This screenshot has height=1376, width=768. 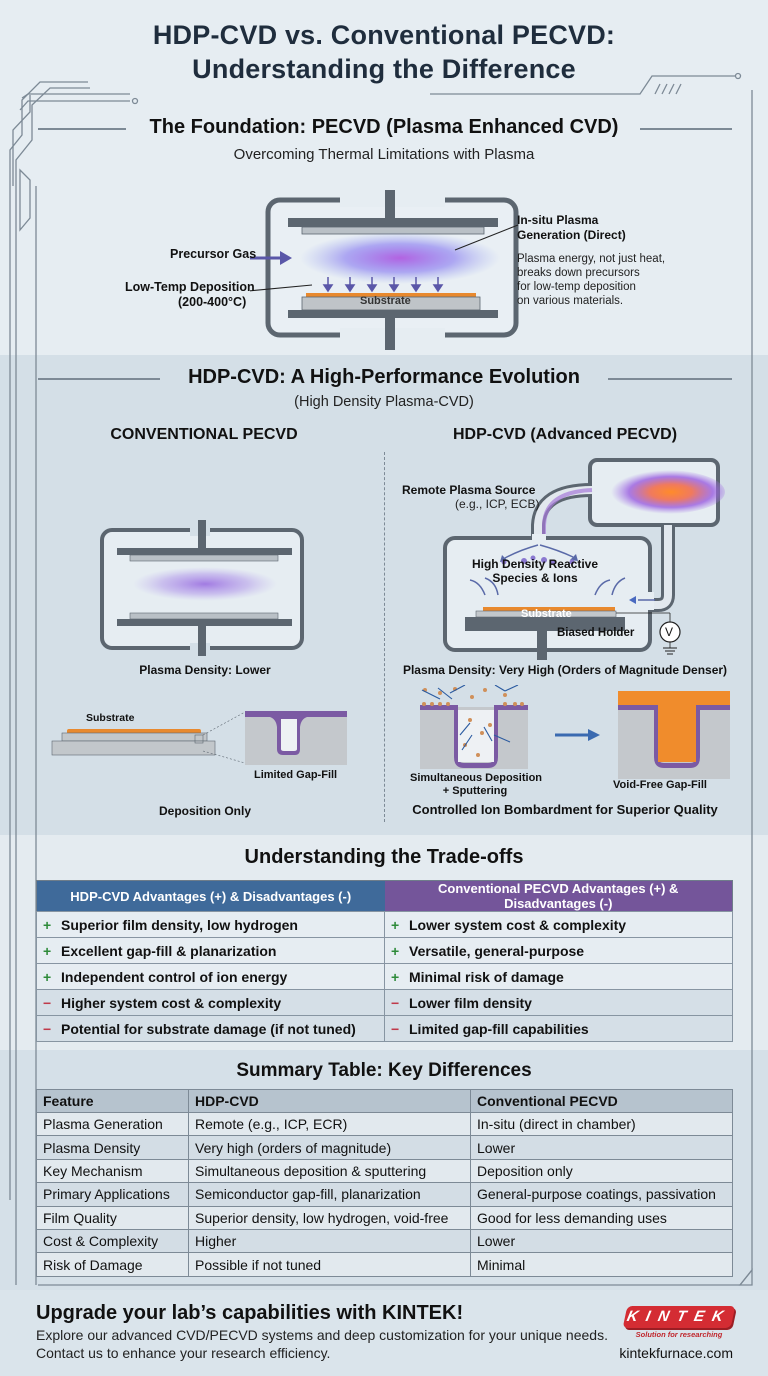 What do you see at coordinates (202, 588) in the screenshot?
I see `conventional-chamber-diagram` at bounding box center [202, 588].